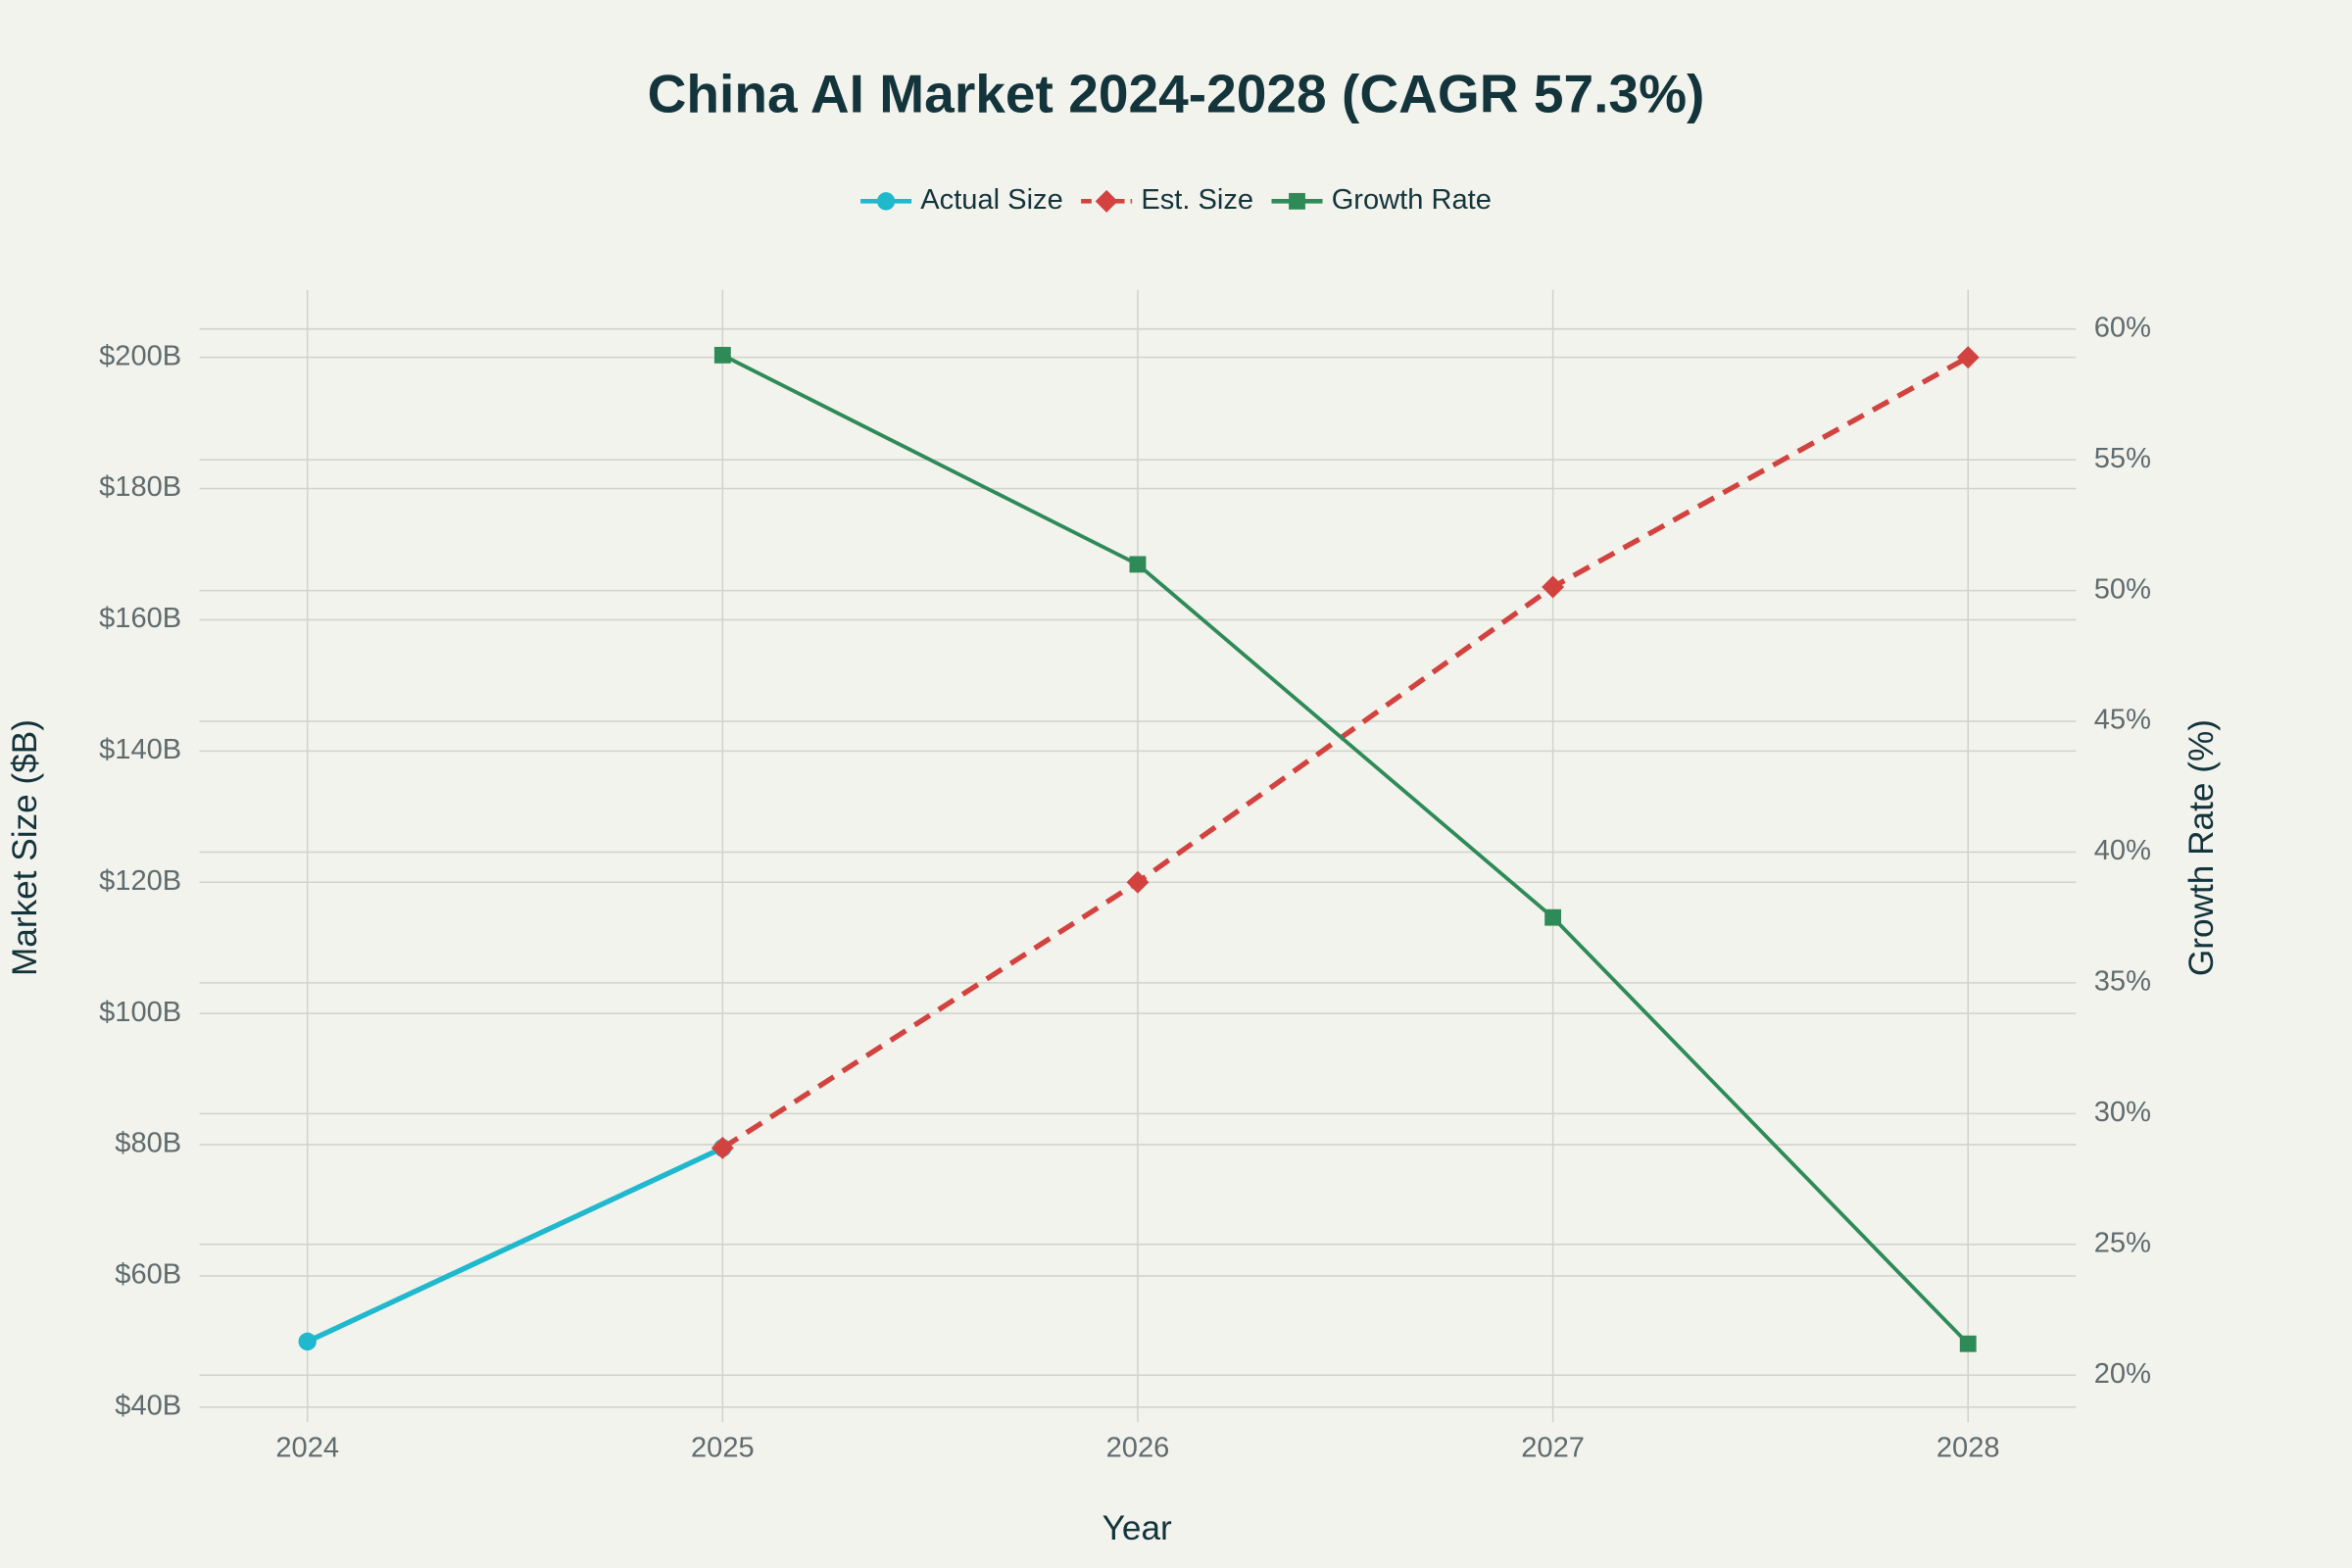 The width and height of the screenshot is (2352, 1568). What do you see at coordinates (2122, 1242) in the screenshot?
I see `y2-tick-label: 25%` at bounding box center [2122, 1242].